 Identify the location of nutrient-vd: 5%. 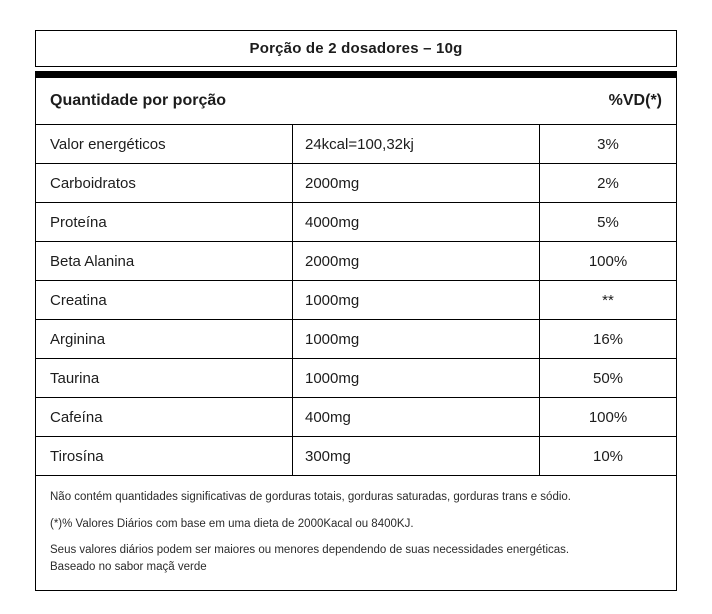
(608, 222).